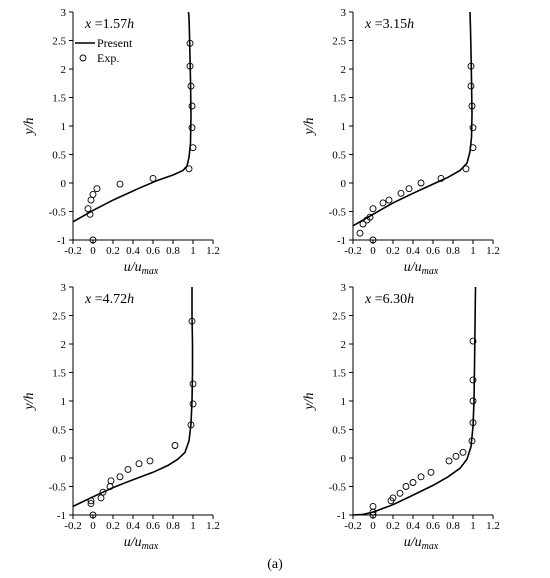  What do you see at coordinates (115, 43) in the screenshot?
I see `legend-label-present: Present` at bounding box center [115, 43].